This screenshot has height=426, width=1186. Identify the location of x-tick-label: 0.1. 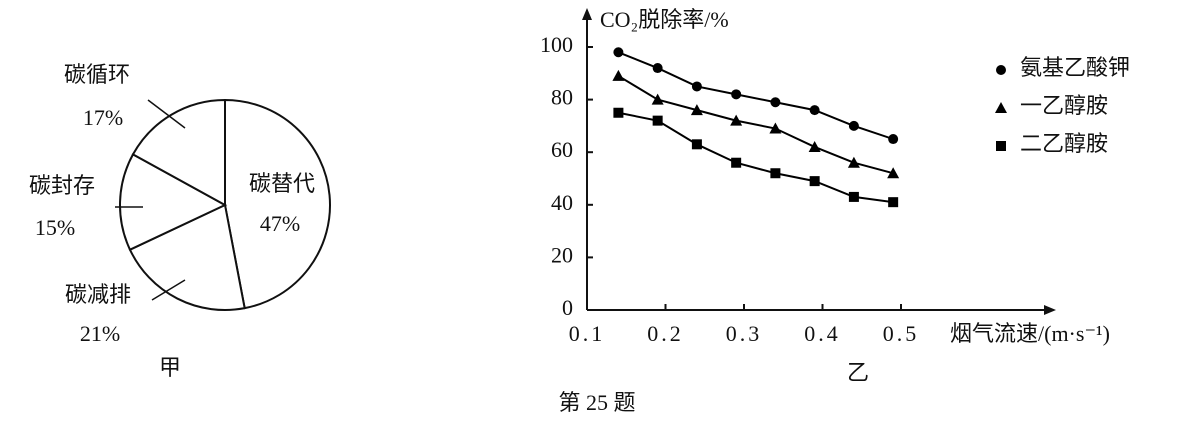
(587, 333).